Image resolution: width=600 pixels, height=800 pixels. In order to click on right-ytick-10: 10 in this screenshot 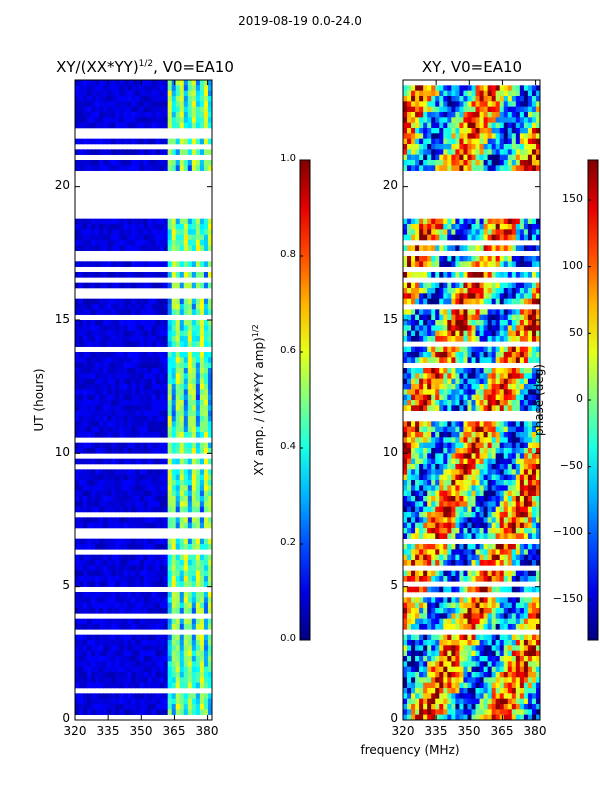, I will do `click(390, 452)`.